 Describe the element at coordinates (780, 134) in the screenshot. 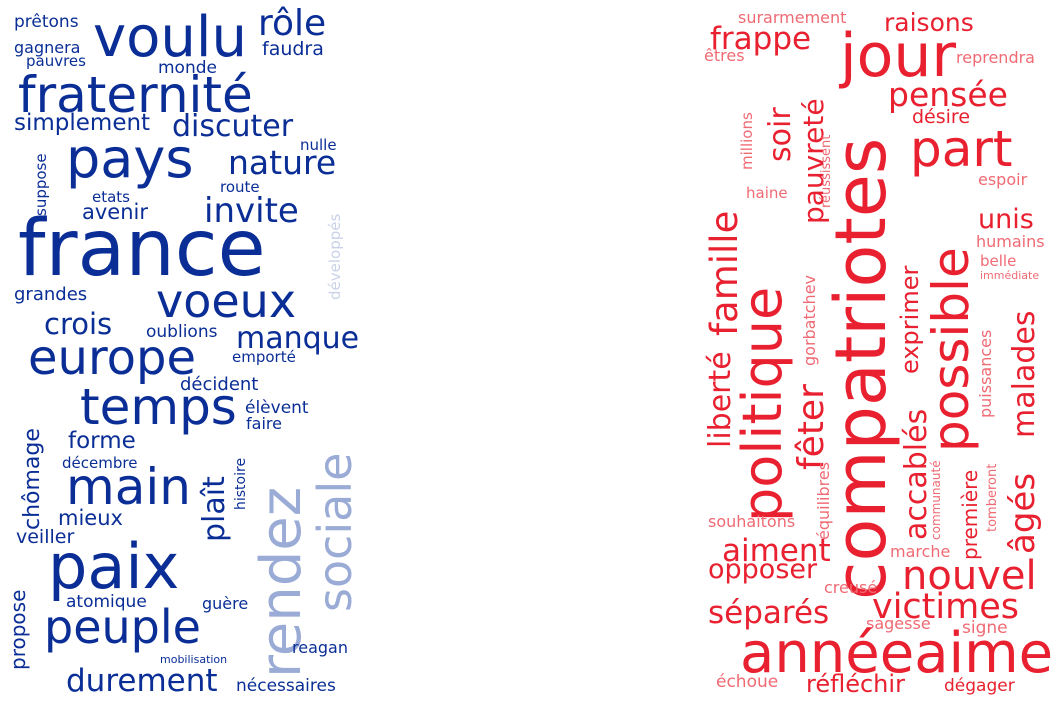

I see `word: soir` at that location.